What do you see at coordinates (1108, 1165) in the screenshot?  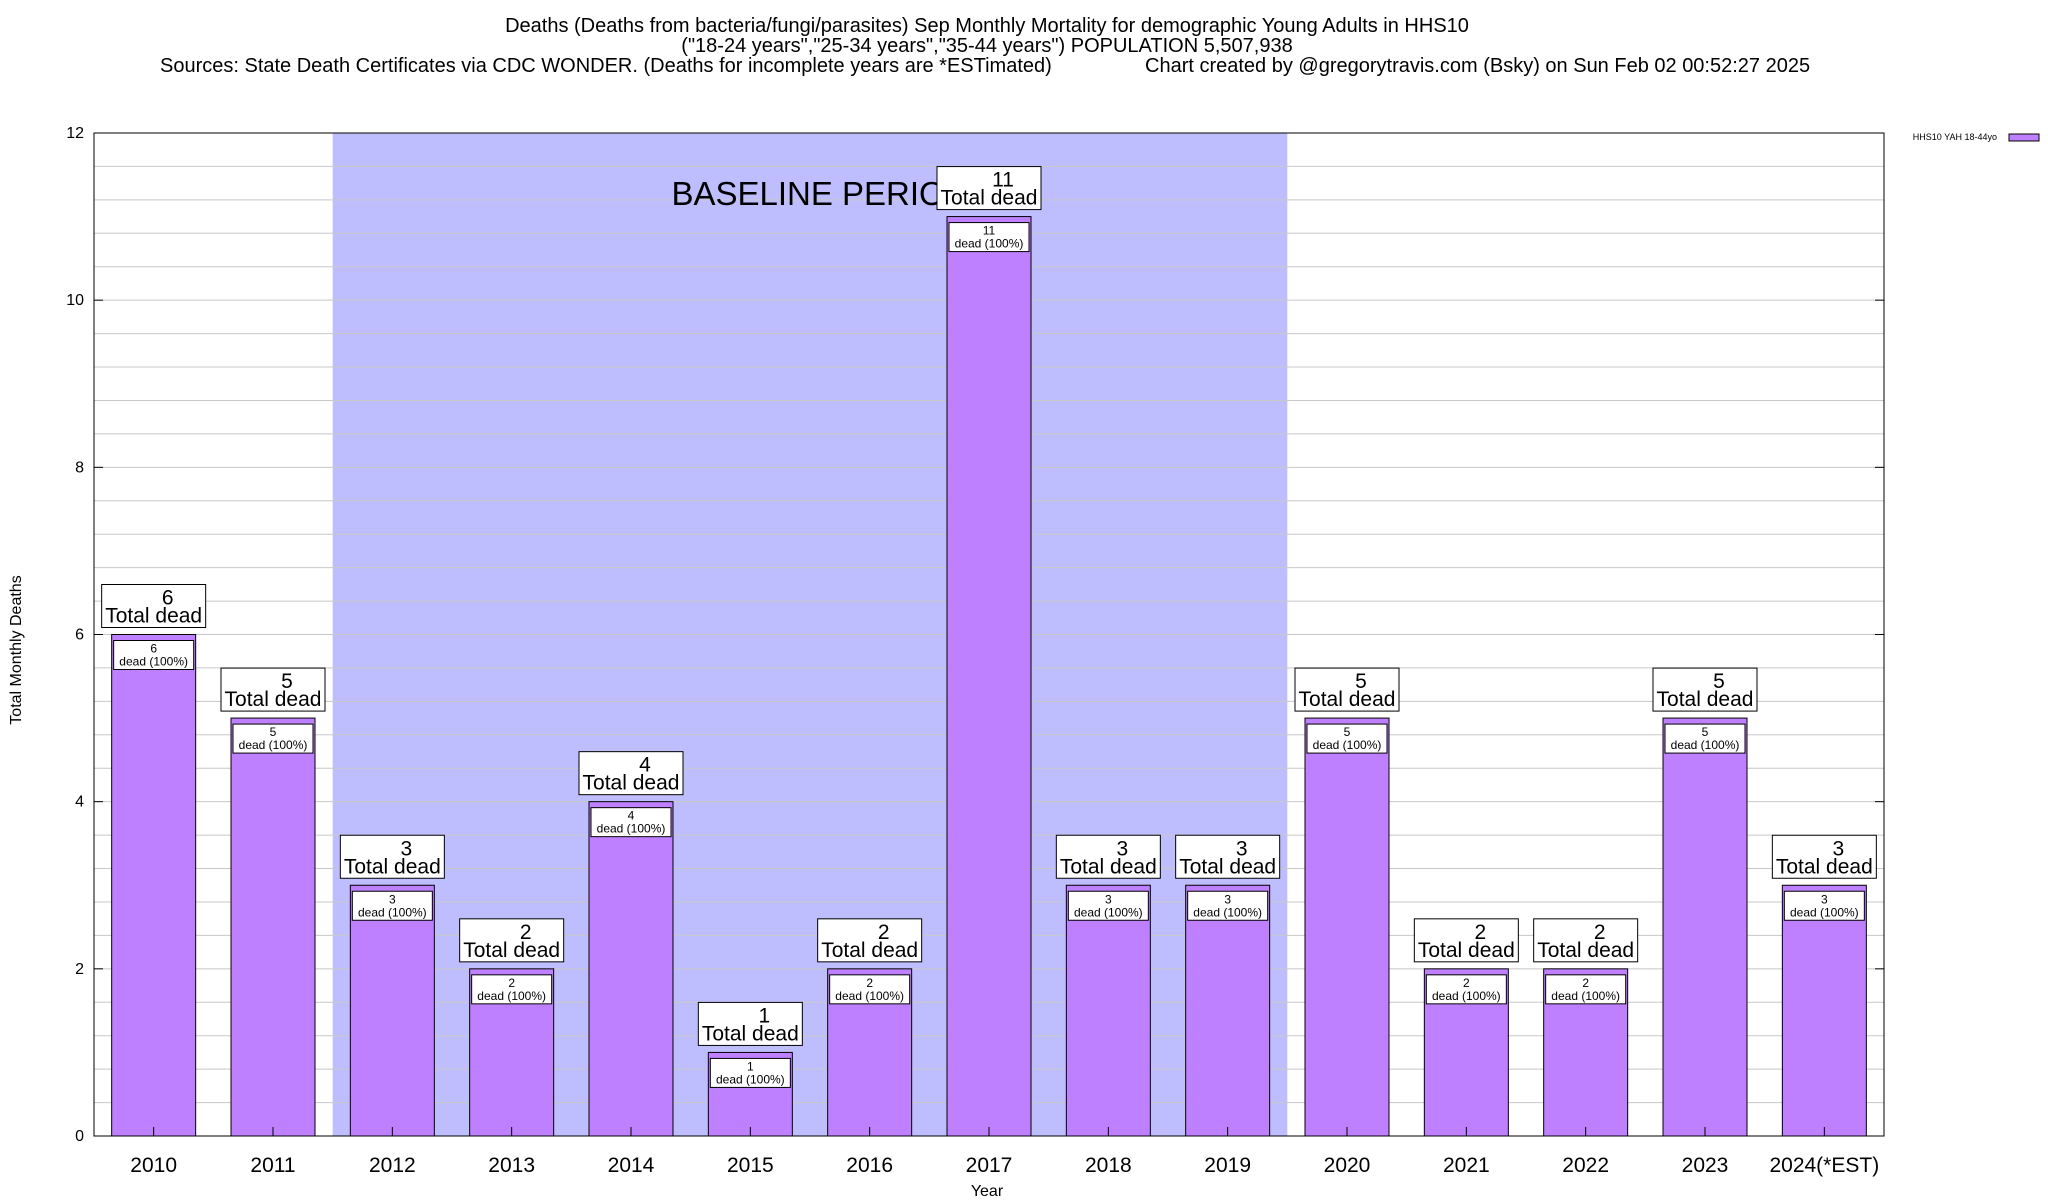 I see `x-tick-label: 2018` at bounding box center [1108, 1165].